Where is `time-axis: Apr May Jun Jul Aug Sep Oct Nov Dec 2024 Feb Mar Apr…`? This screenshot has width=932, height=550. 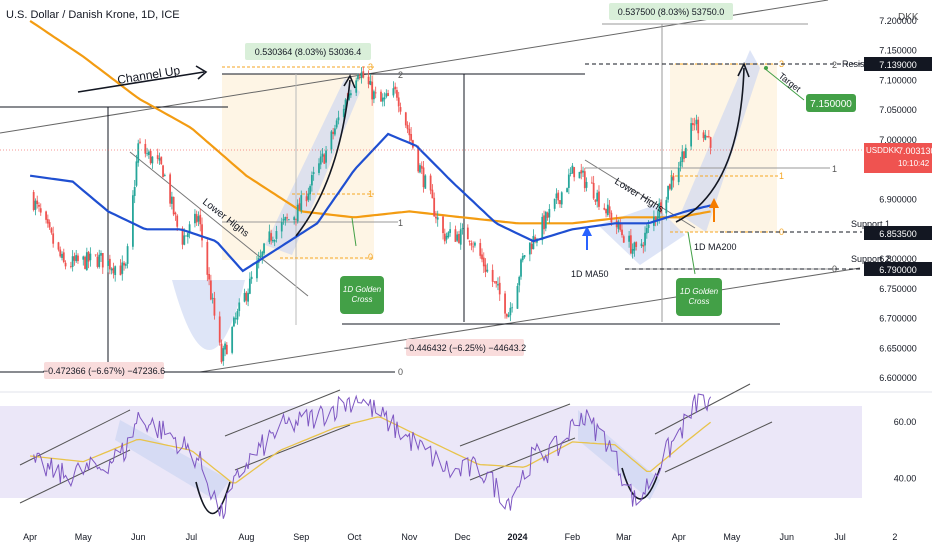
time-axis: Apr May Jun Jul Aug Sep Oct Nov Dec 2024 Feb Mar Apr… is located at coordinates (460, 537).